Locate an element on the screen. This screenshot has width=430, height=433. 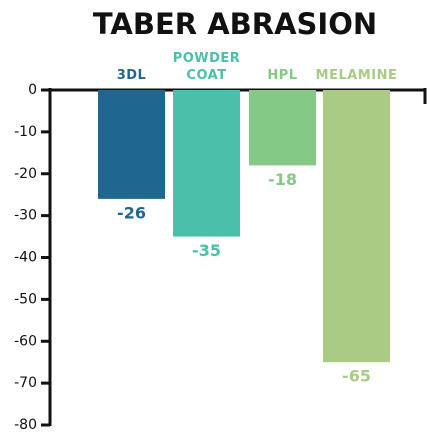
y-tick-label: 0 is located at coordinates (32, 90).